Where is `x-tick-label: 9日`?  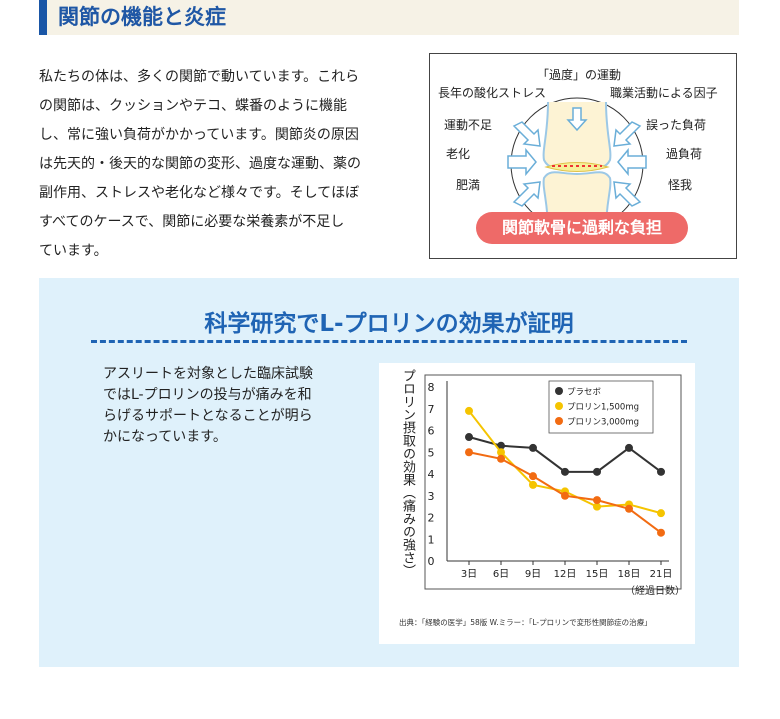
x-tick-label: 9日 is located at coordinates (533, 574).